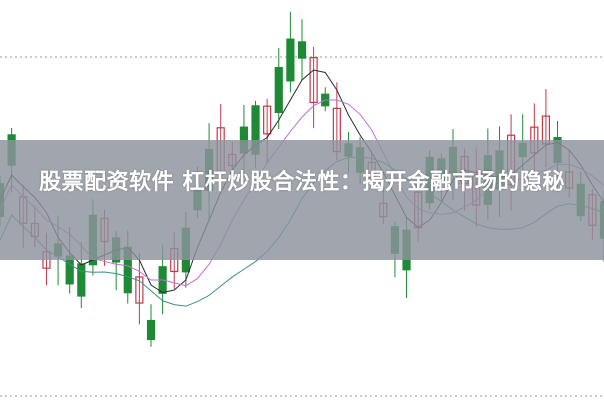 The image size is (604, 401). Describe the element at coordinates (302, 182) in the screenshot. I see `article-title: 股票配资软件 杠杆炒股合法性：揭开金融市场的隐秘` at that location.